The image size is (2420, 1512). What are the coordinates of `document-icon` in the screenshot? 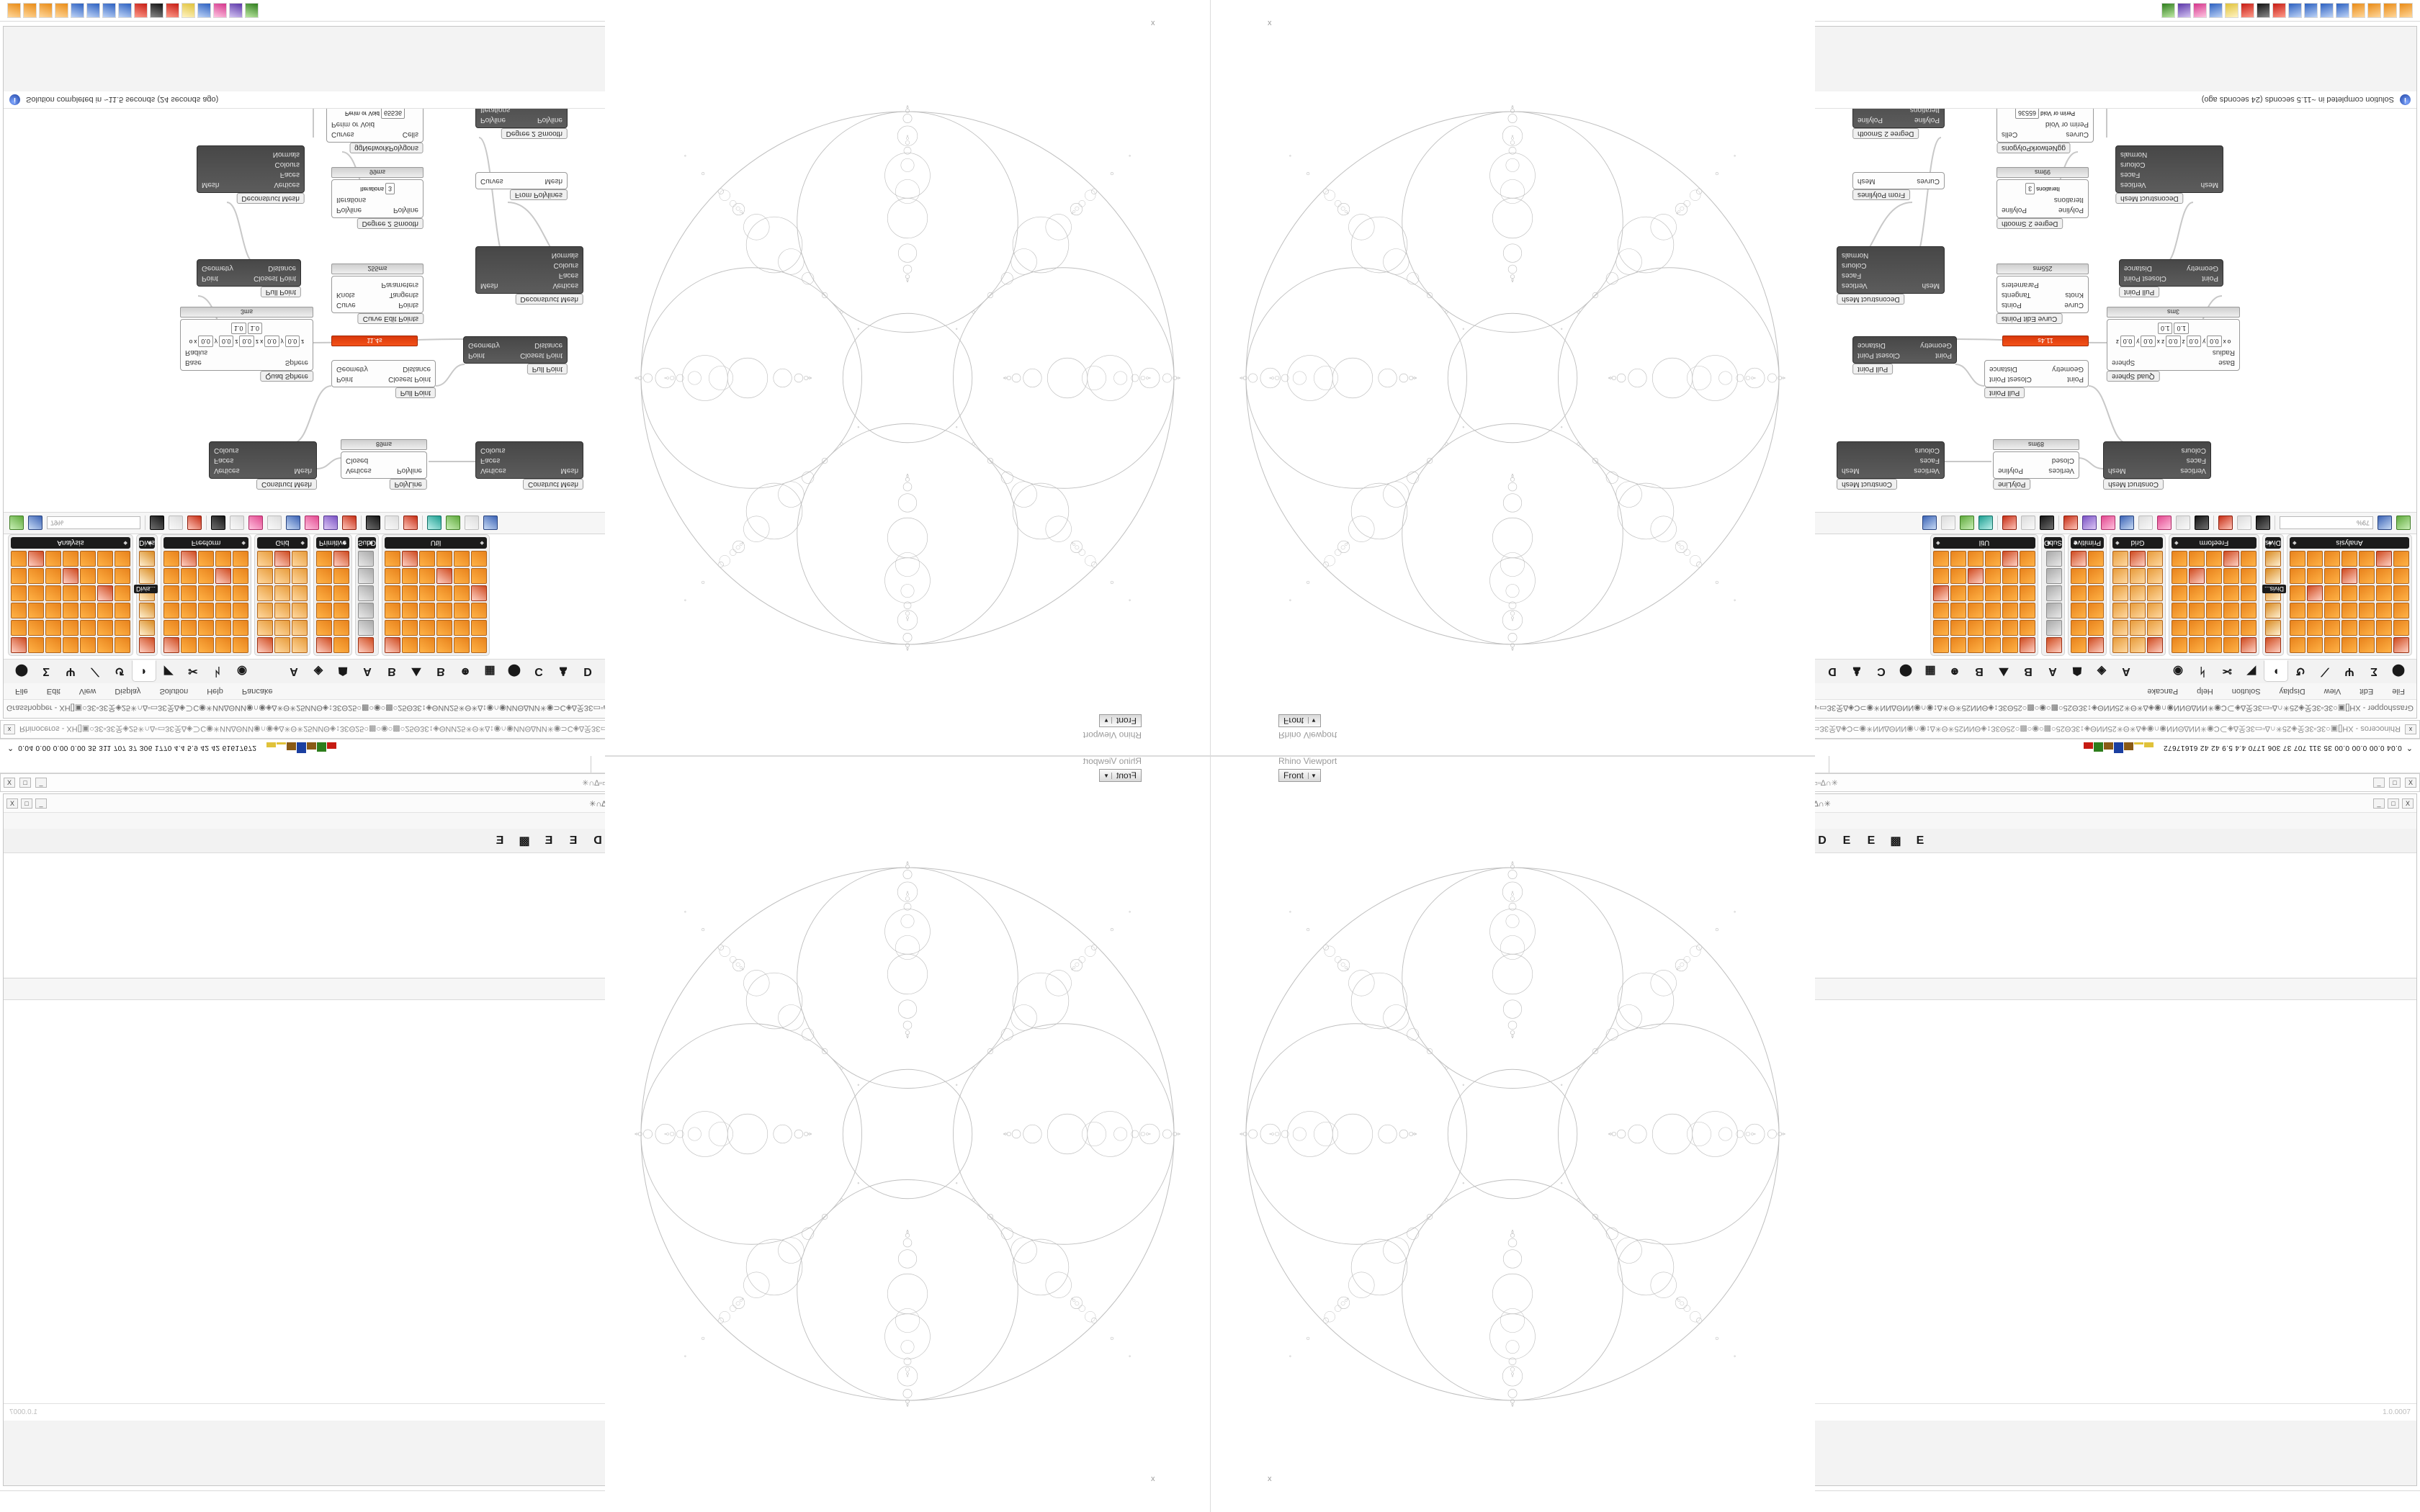 It's located at (2145, 523).